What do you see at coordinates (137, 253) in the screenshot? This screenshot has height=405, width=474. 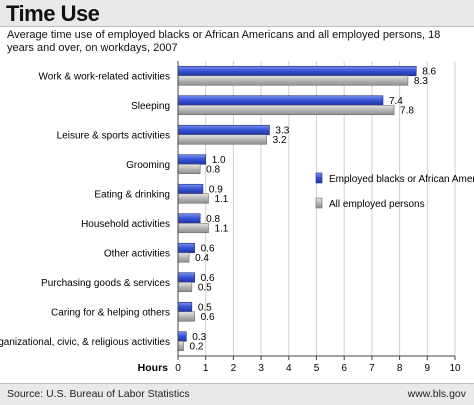 I see `category-label: Other activities` at bounding box center [137, 253].